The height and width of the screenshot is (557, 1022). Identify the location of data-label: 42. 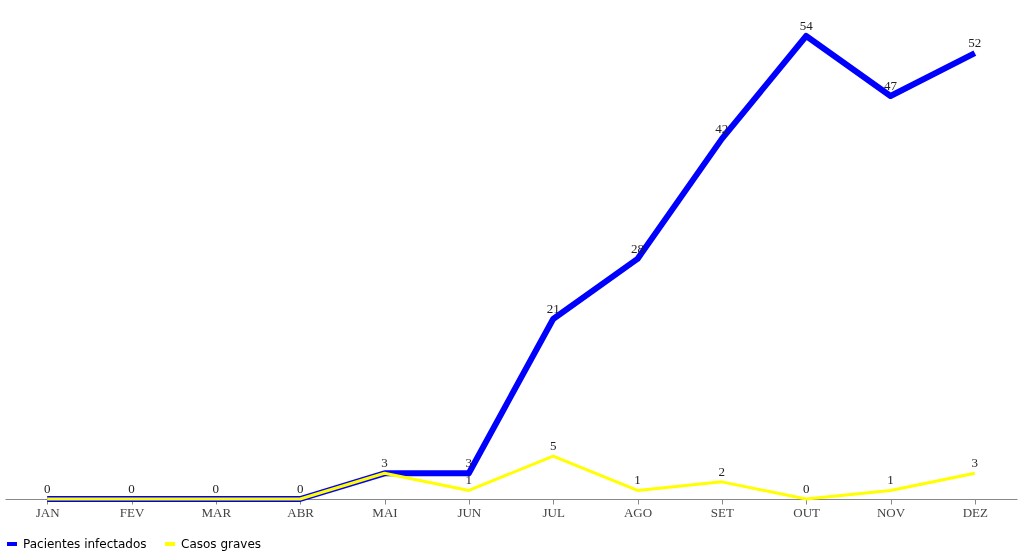
(722, 128).